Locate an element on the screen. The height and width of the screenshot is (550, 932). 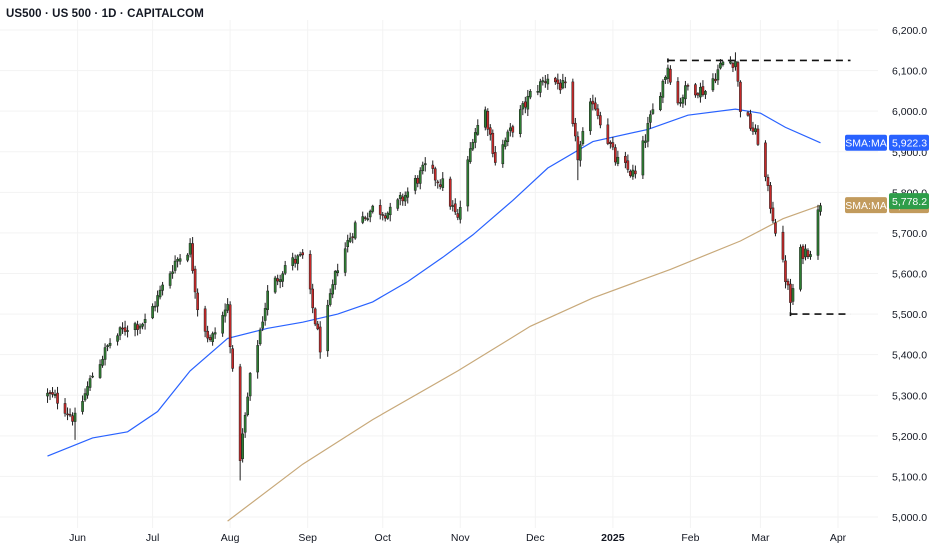
x-tick-label: Apr is located at coordinates (838, 538).